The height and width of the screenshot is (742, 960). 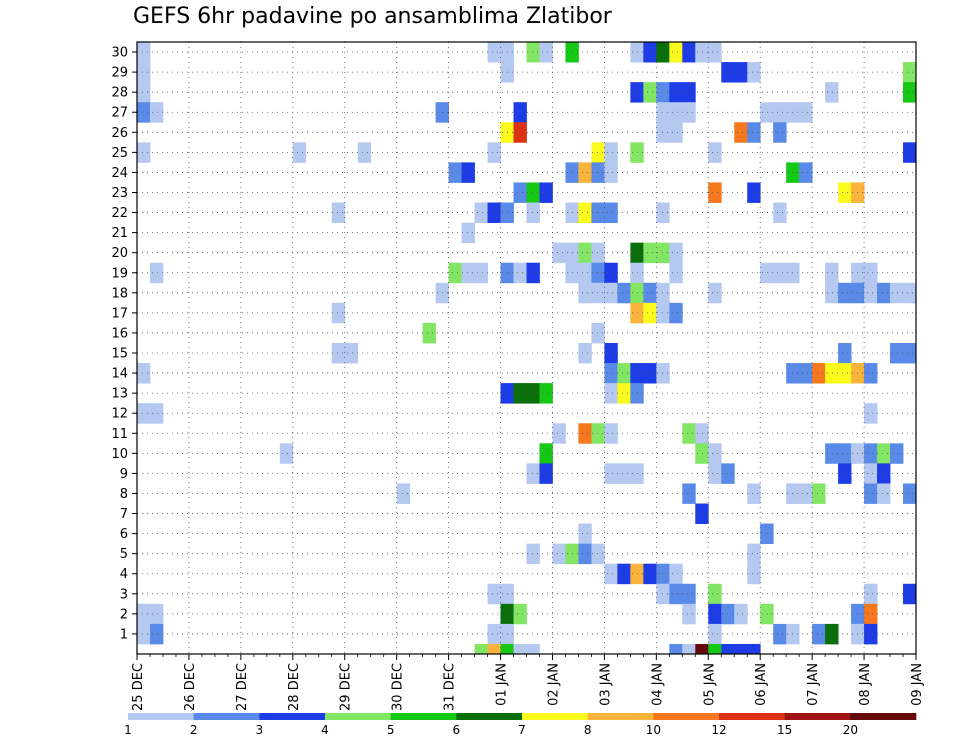 I want to click on y-tick-label: 27, so click(x=119, y=113).